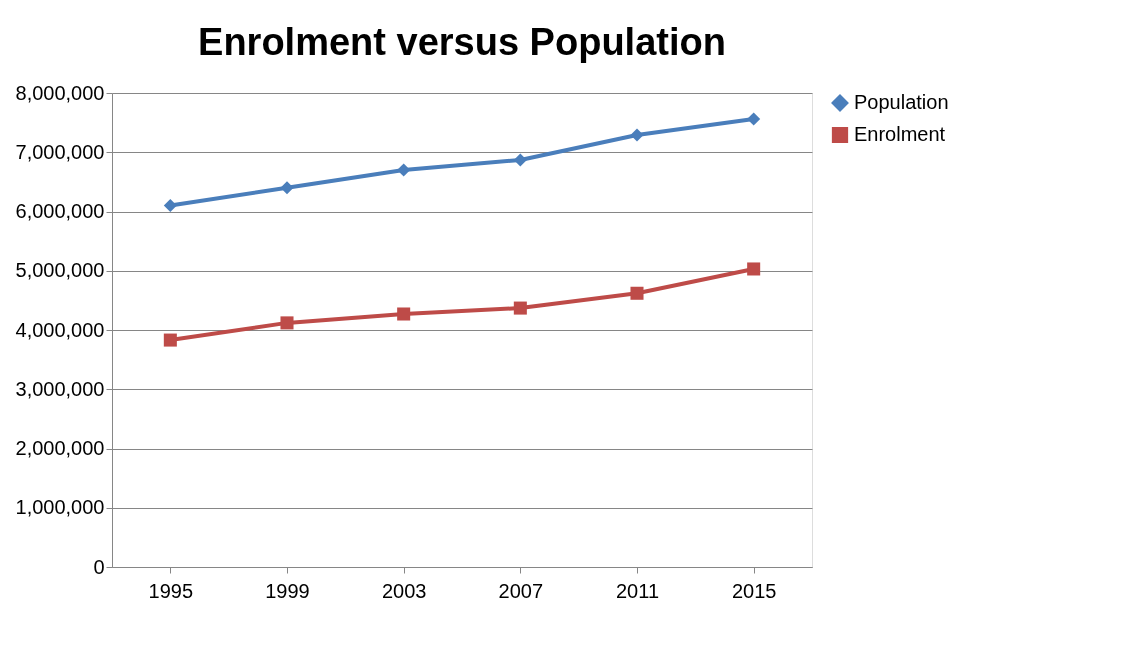  I want to click on y-tick-label: 7,000,000, so click(60, 151).